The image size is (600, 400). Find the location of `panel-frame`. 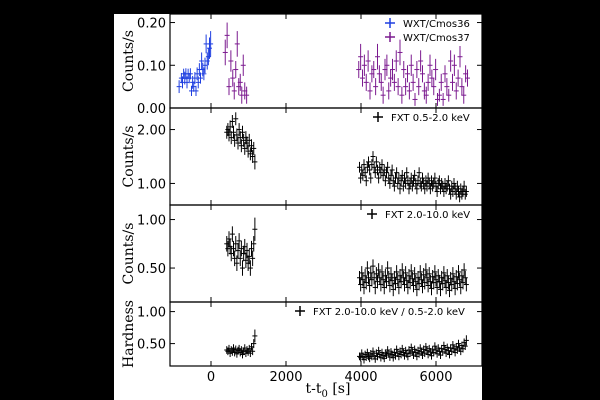

panel-frame is located at coordinates (326, 334).